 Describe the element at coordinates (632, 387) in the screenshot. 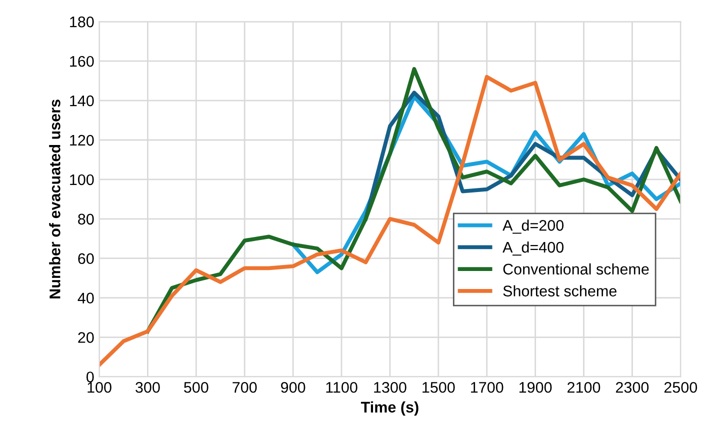

I see `x-tick-label: 2300` at that location.